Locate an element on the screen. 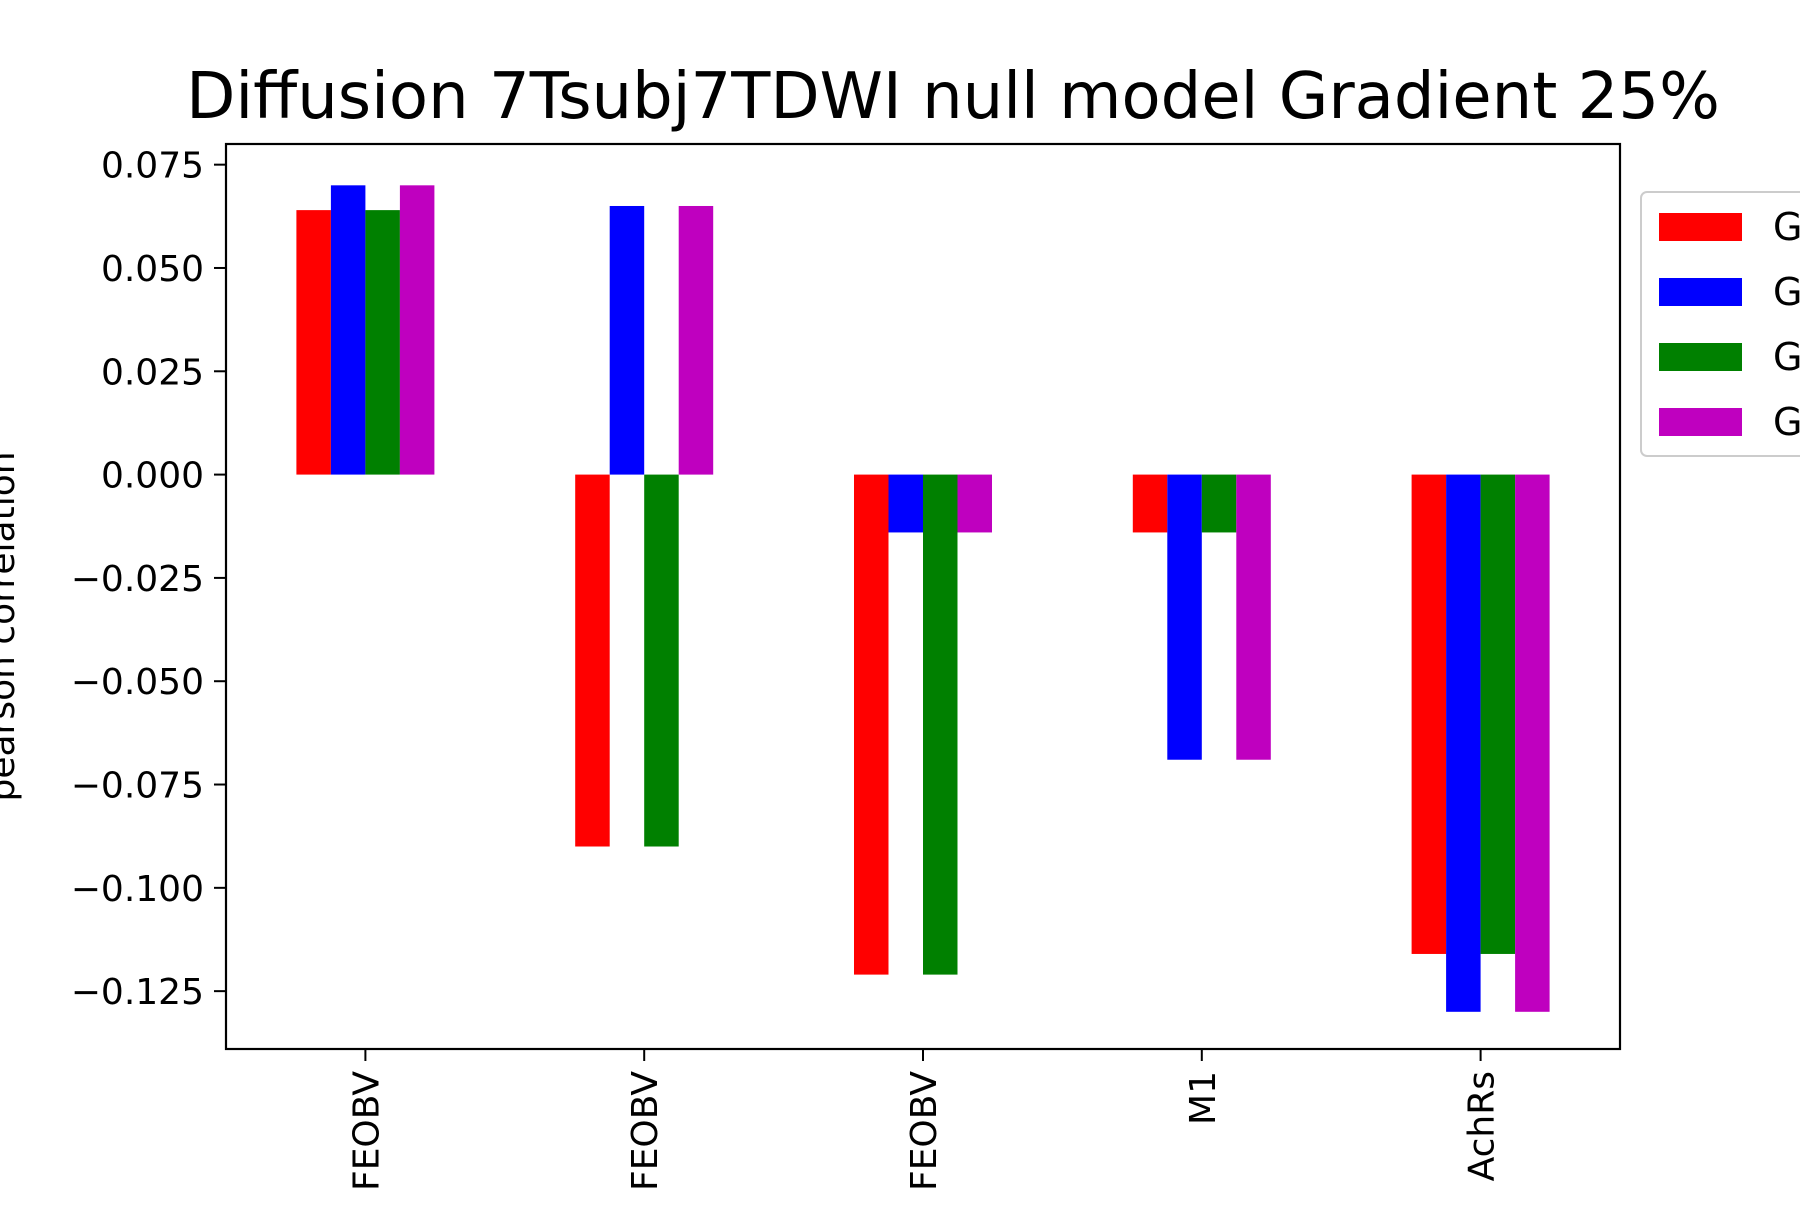  legend-label-4: G is located at coordinates (1786, 422).